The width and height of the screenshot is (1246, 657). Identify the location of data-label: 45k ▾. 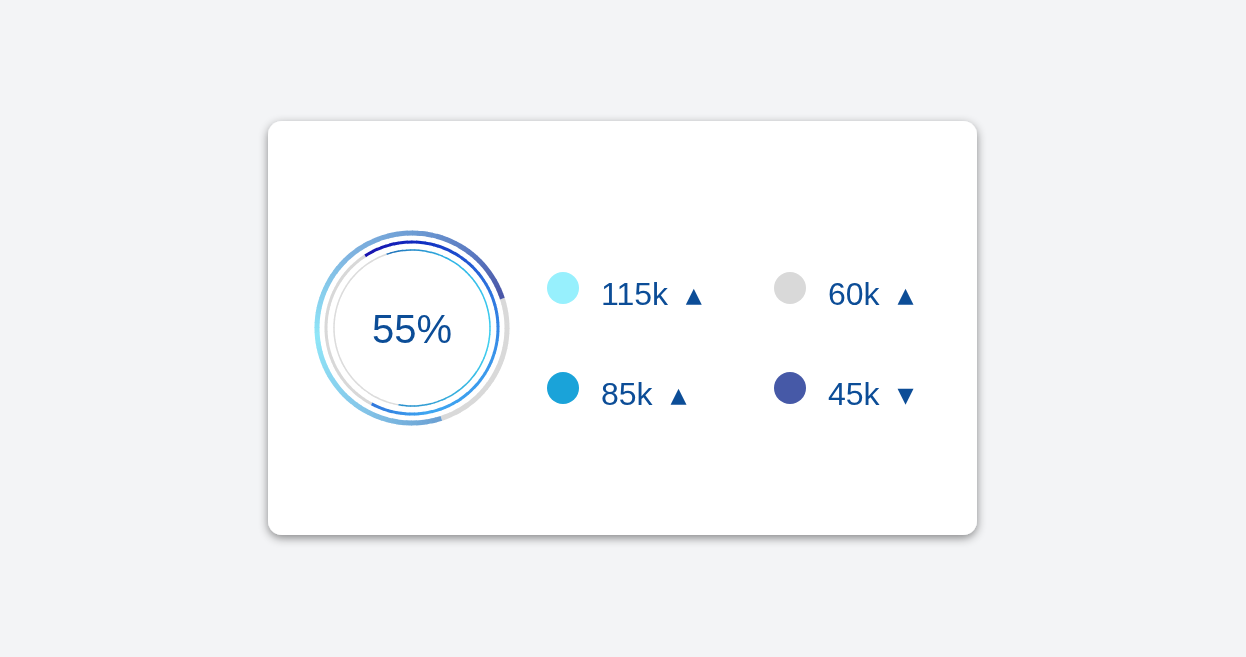
(871, 394).